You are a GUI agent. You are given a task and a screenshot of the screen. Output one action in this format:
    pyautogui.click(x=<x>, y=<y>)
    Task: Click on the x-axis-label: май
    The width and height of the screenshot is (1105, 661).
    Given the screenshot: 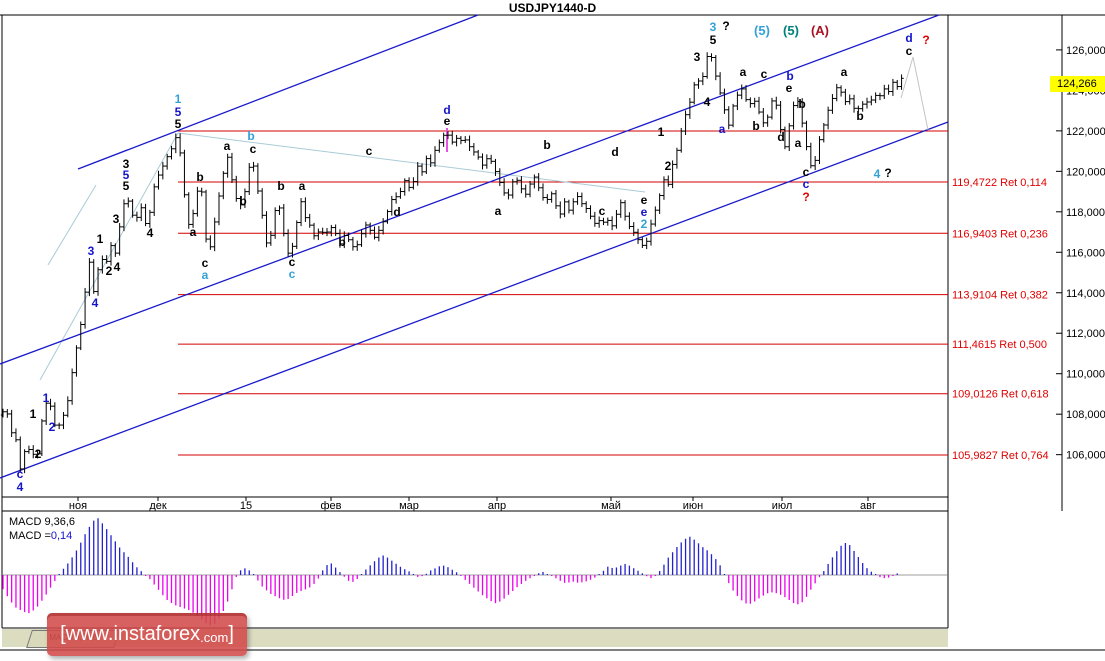 What is the action you would take?
    pyautogui.click(x=611, y=506)
    